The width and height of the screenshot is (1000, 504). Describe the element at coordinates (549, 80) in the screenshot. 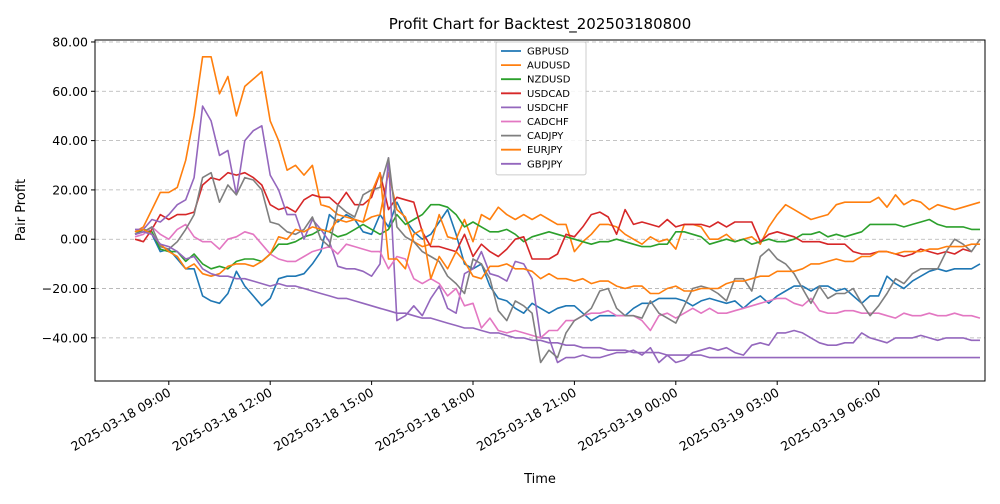

I see `legend-entry: NZDUSD` at that location.